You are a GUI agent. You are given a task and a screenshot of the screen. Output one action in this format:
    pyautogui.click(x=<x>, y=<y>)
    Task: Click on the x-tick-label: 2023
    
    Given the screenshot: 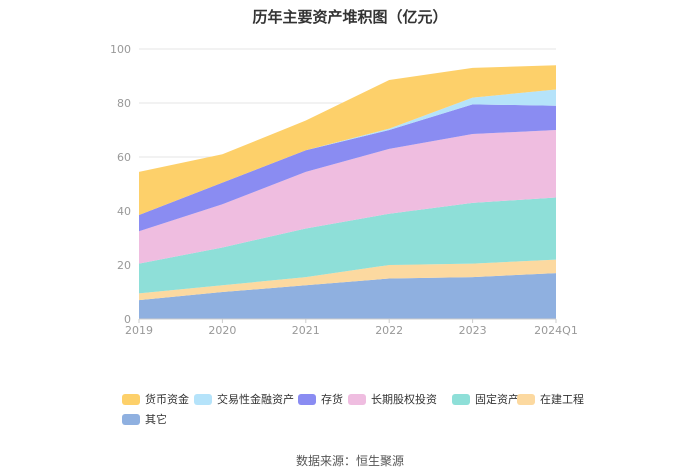 What is the action you would take?
    pyautogui.click(x=473, y=330)
    